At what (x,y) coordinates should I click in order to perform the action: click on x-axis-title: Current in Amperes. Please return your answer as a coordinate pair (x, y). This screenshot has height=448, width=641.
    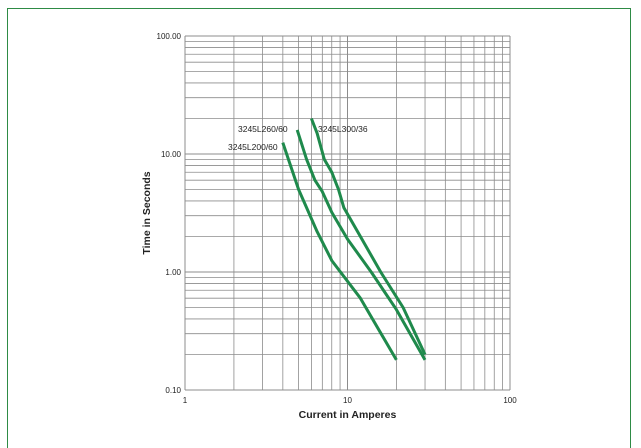
    Looking at the image, I should click on (348, 415).